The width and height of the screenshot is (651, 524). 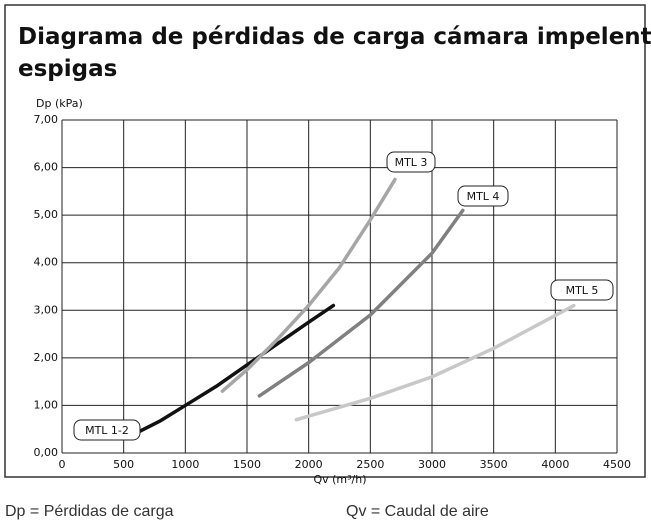 What do you see at coordinates (555, 464) in the screenshot?
I see `x-tick-label: 4000` at bounding box center [555, 464].